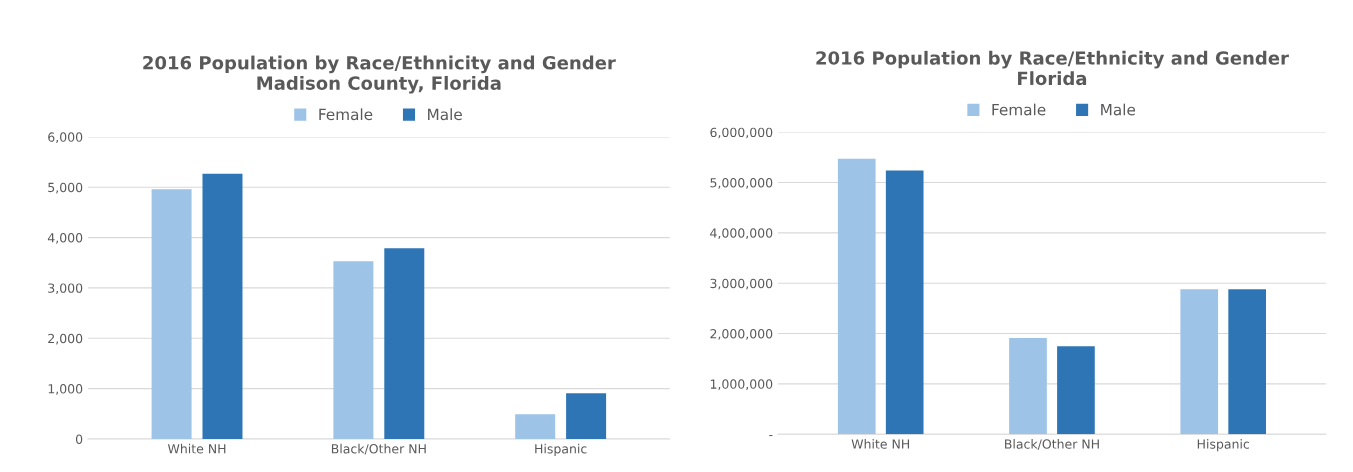 This screenshot has height=472, width=1353. I want to click on y-tick-label: 3,000,000, so click(741, 284).